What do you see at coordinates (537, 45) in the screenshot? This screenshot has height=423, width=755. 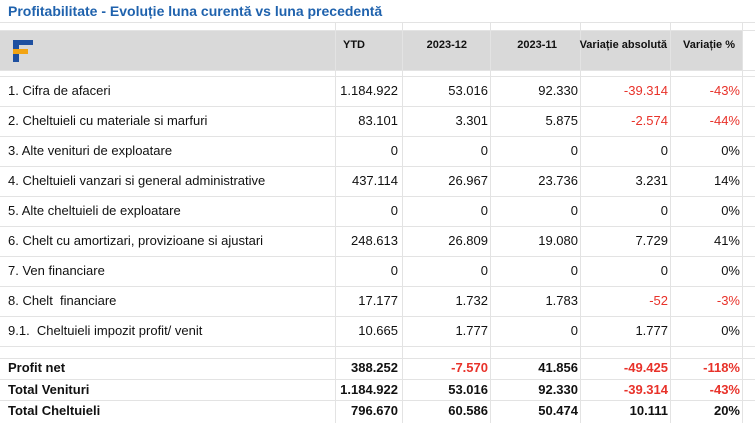 I see `column-header: 2023-11` at bounding box center [537, 45].